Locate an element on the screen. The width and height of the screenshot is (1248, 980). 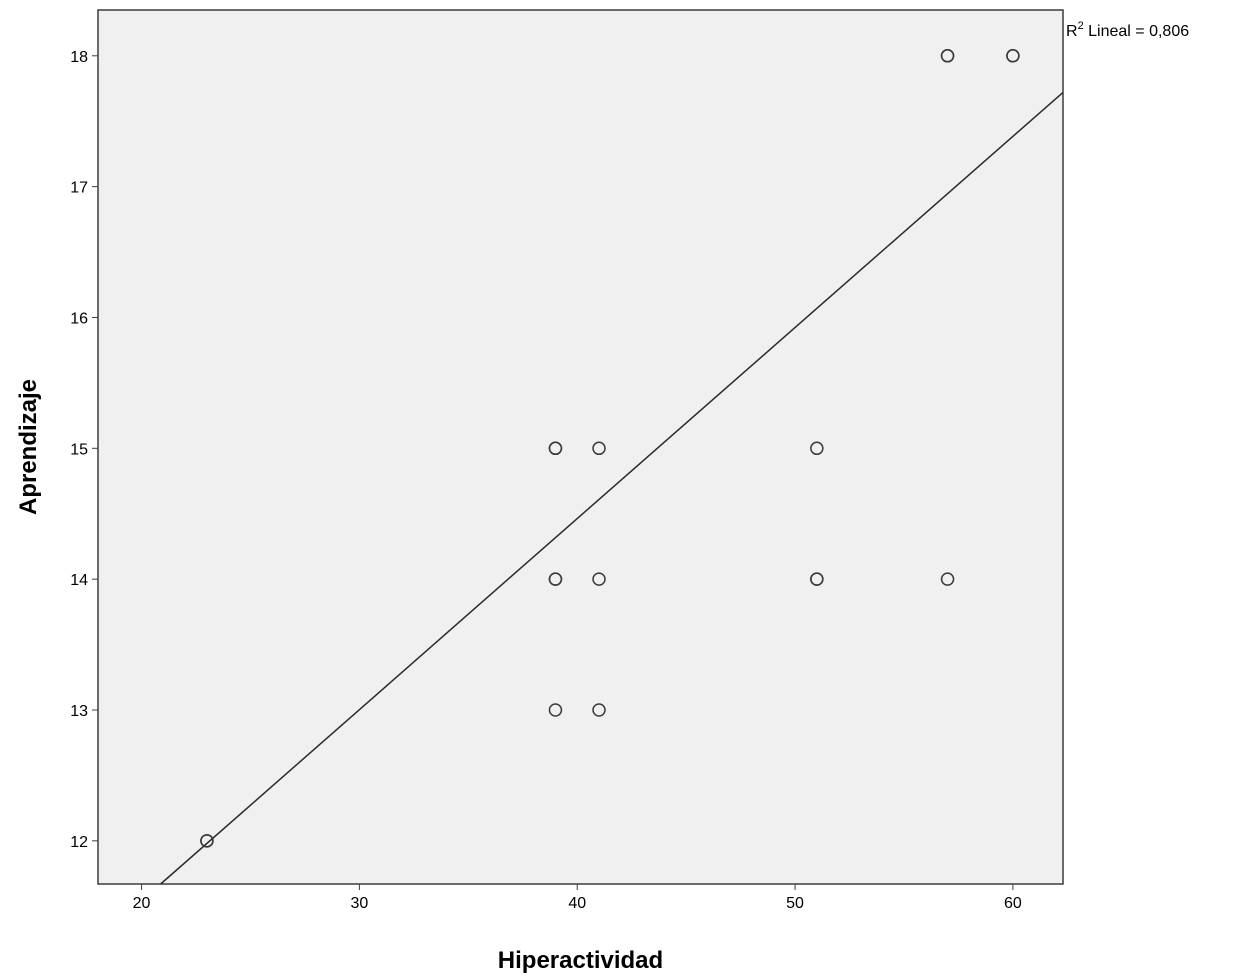
y-tick-label: 15 is located at coordinates (79, 449).